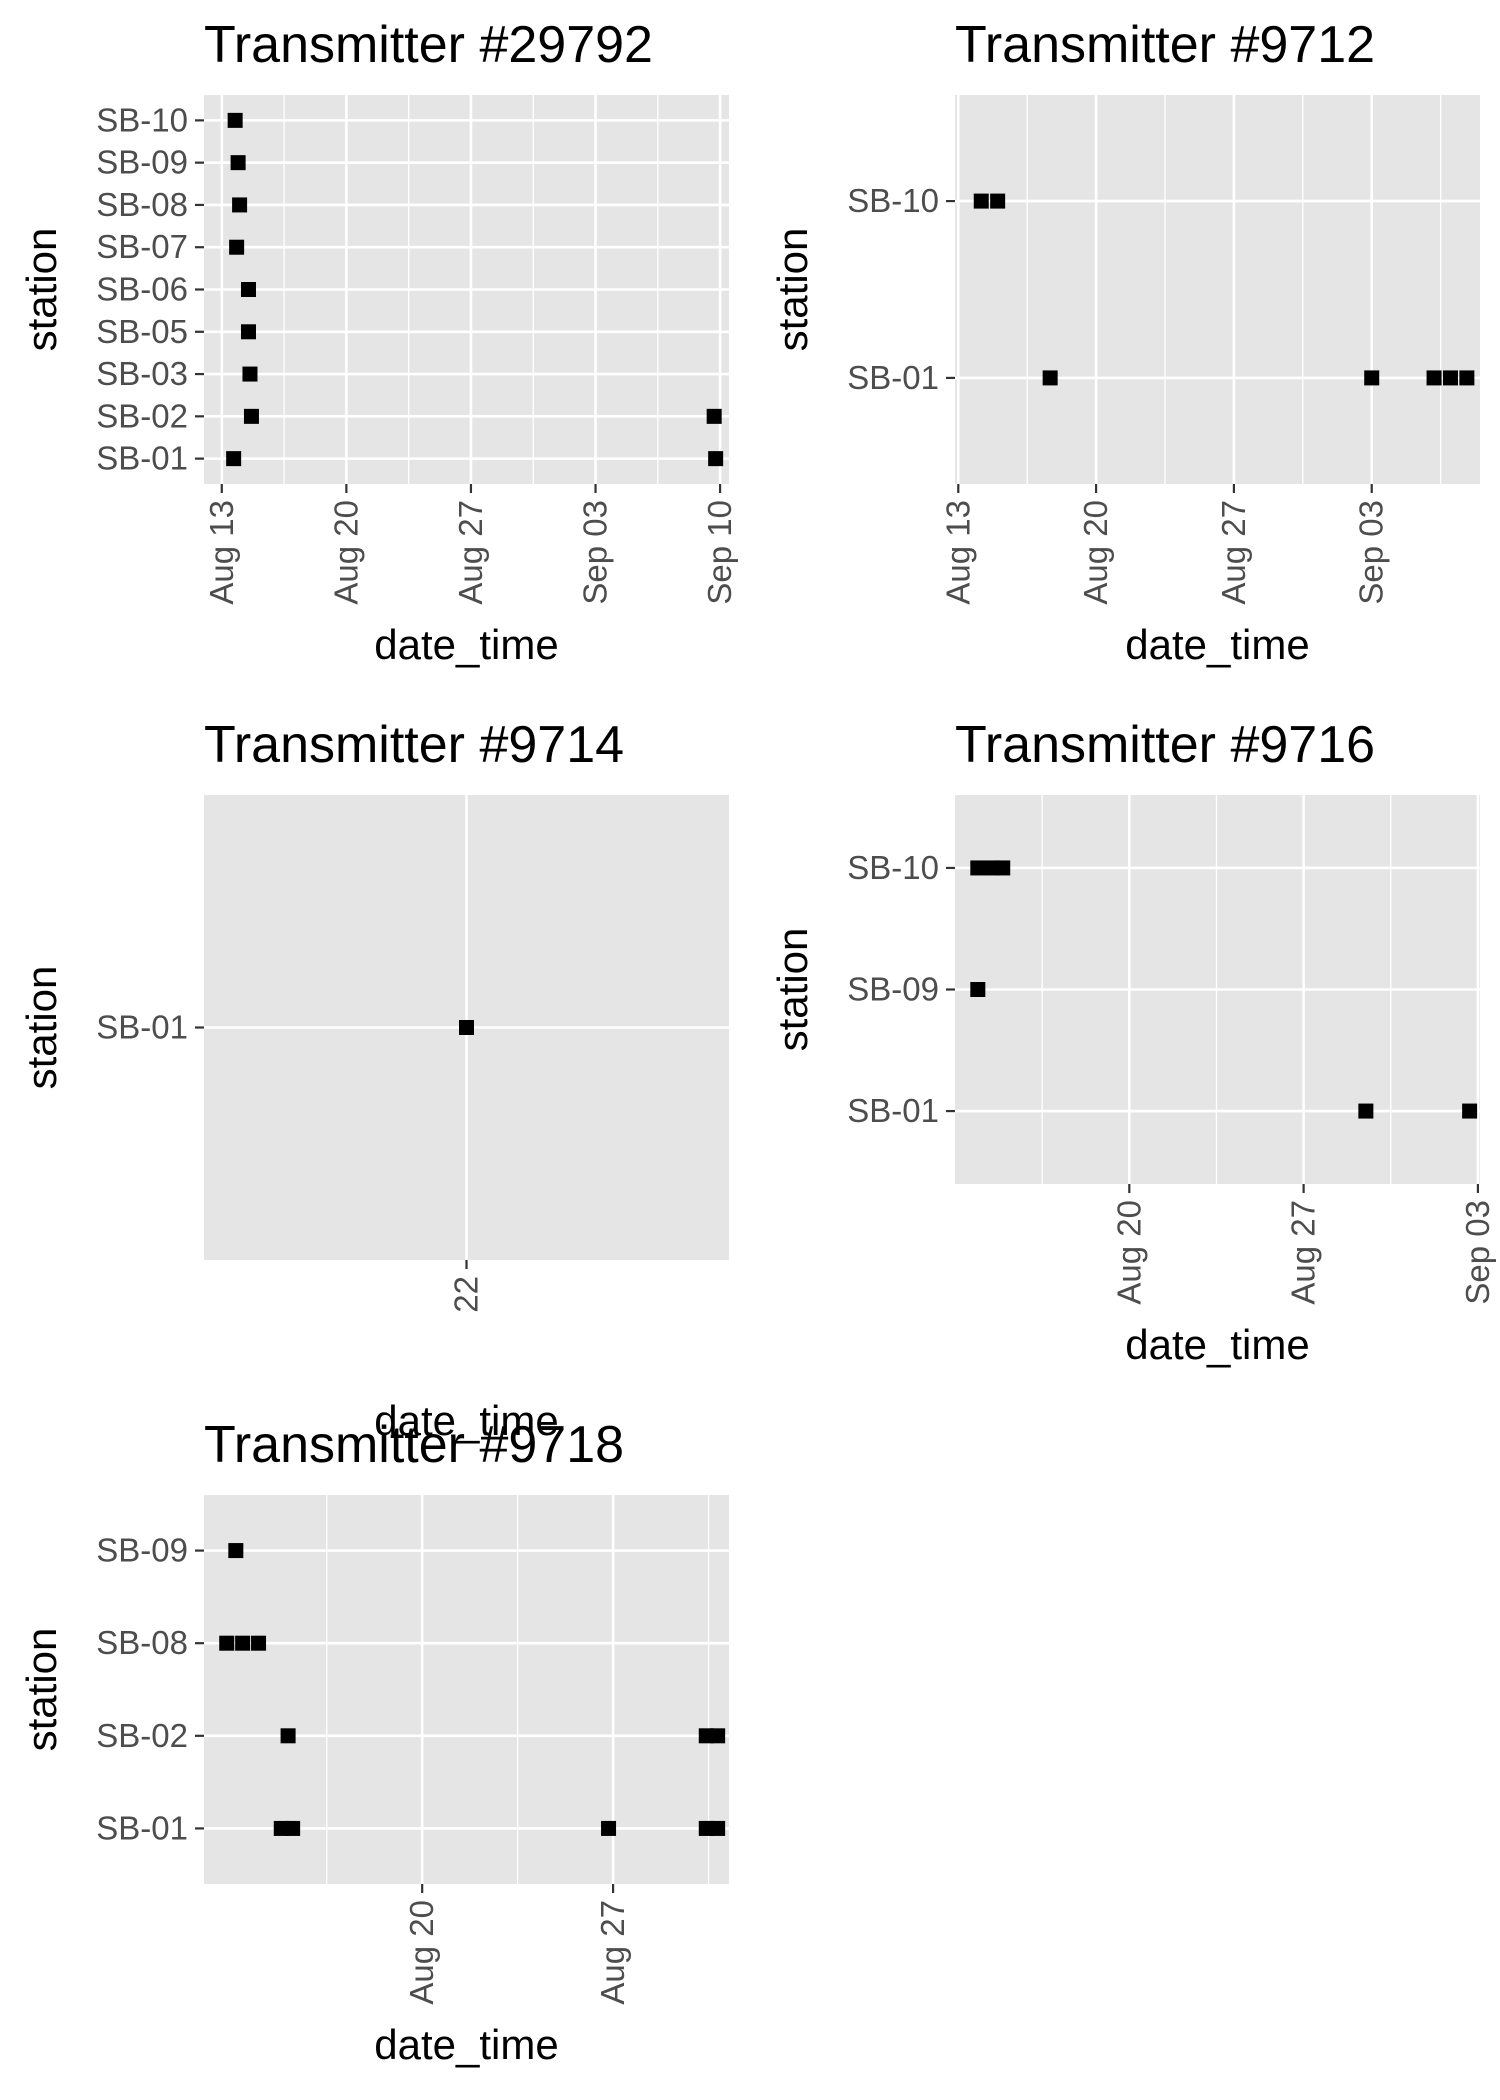 Image resolution: width=1500 pixels, height=2100 pixels. Describe the element at coordinates (142, 119) in the screenshot. I see `panel-1-ytick-label-sb-10: SB-10` at that location.